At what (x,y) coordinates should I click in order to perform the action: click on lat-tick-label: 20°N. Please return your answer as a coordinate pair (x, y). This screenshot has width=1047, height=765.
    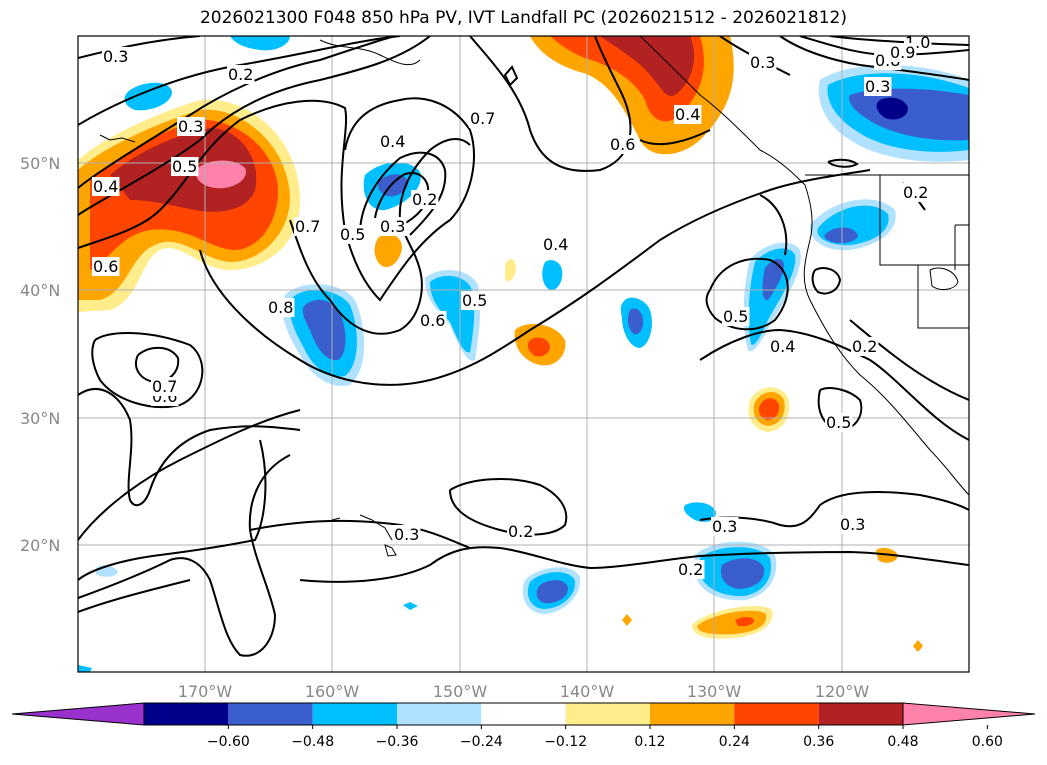
    Looking at the image, I should click on (40, 545).